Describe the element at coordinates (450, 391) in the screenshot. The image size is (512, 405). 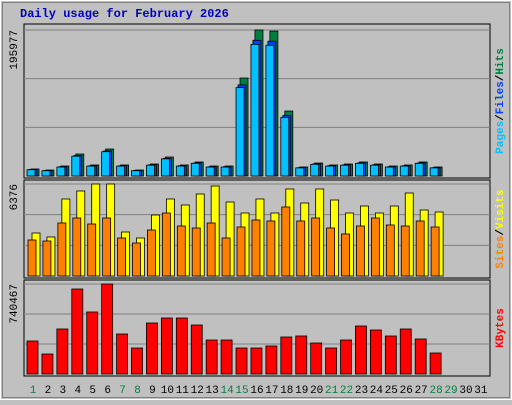
I see `x-tick-label: 29` at that location.